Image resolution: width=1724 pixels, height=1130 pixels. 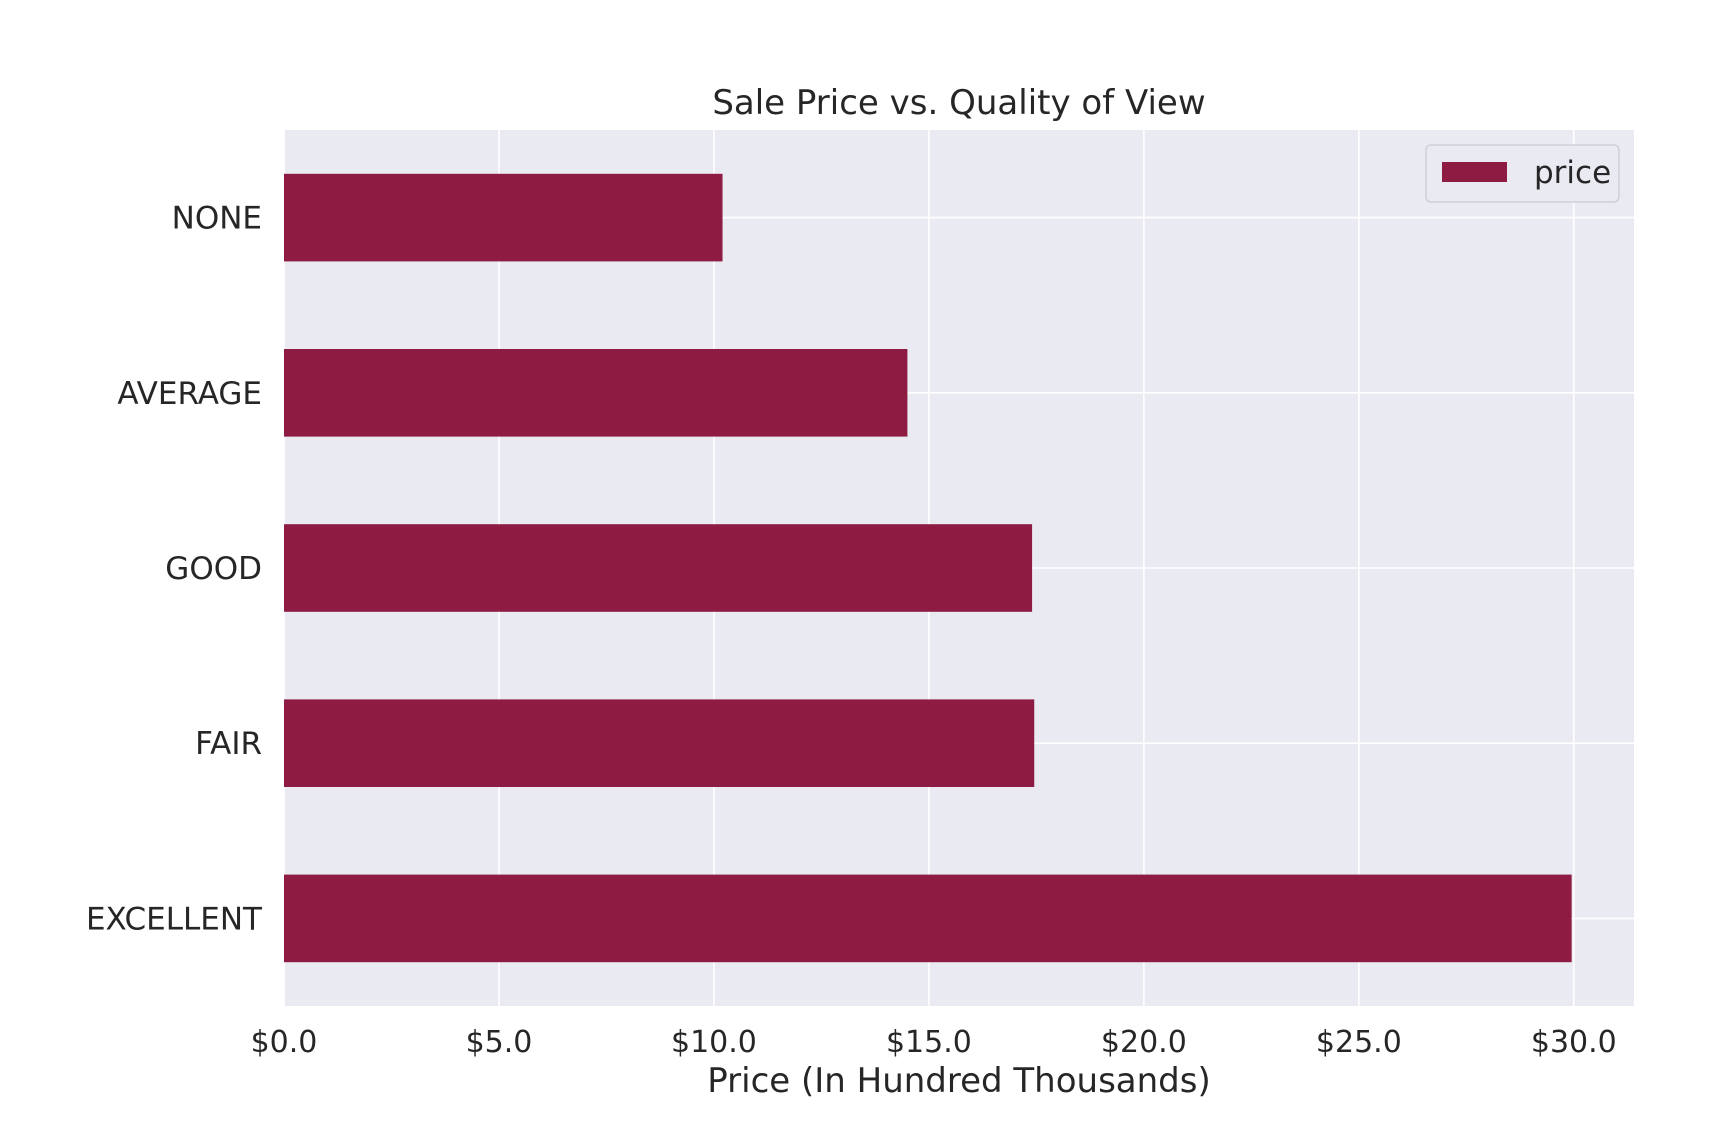 I want to click on legend: price, so click(x=1522, y=173).